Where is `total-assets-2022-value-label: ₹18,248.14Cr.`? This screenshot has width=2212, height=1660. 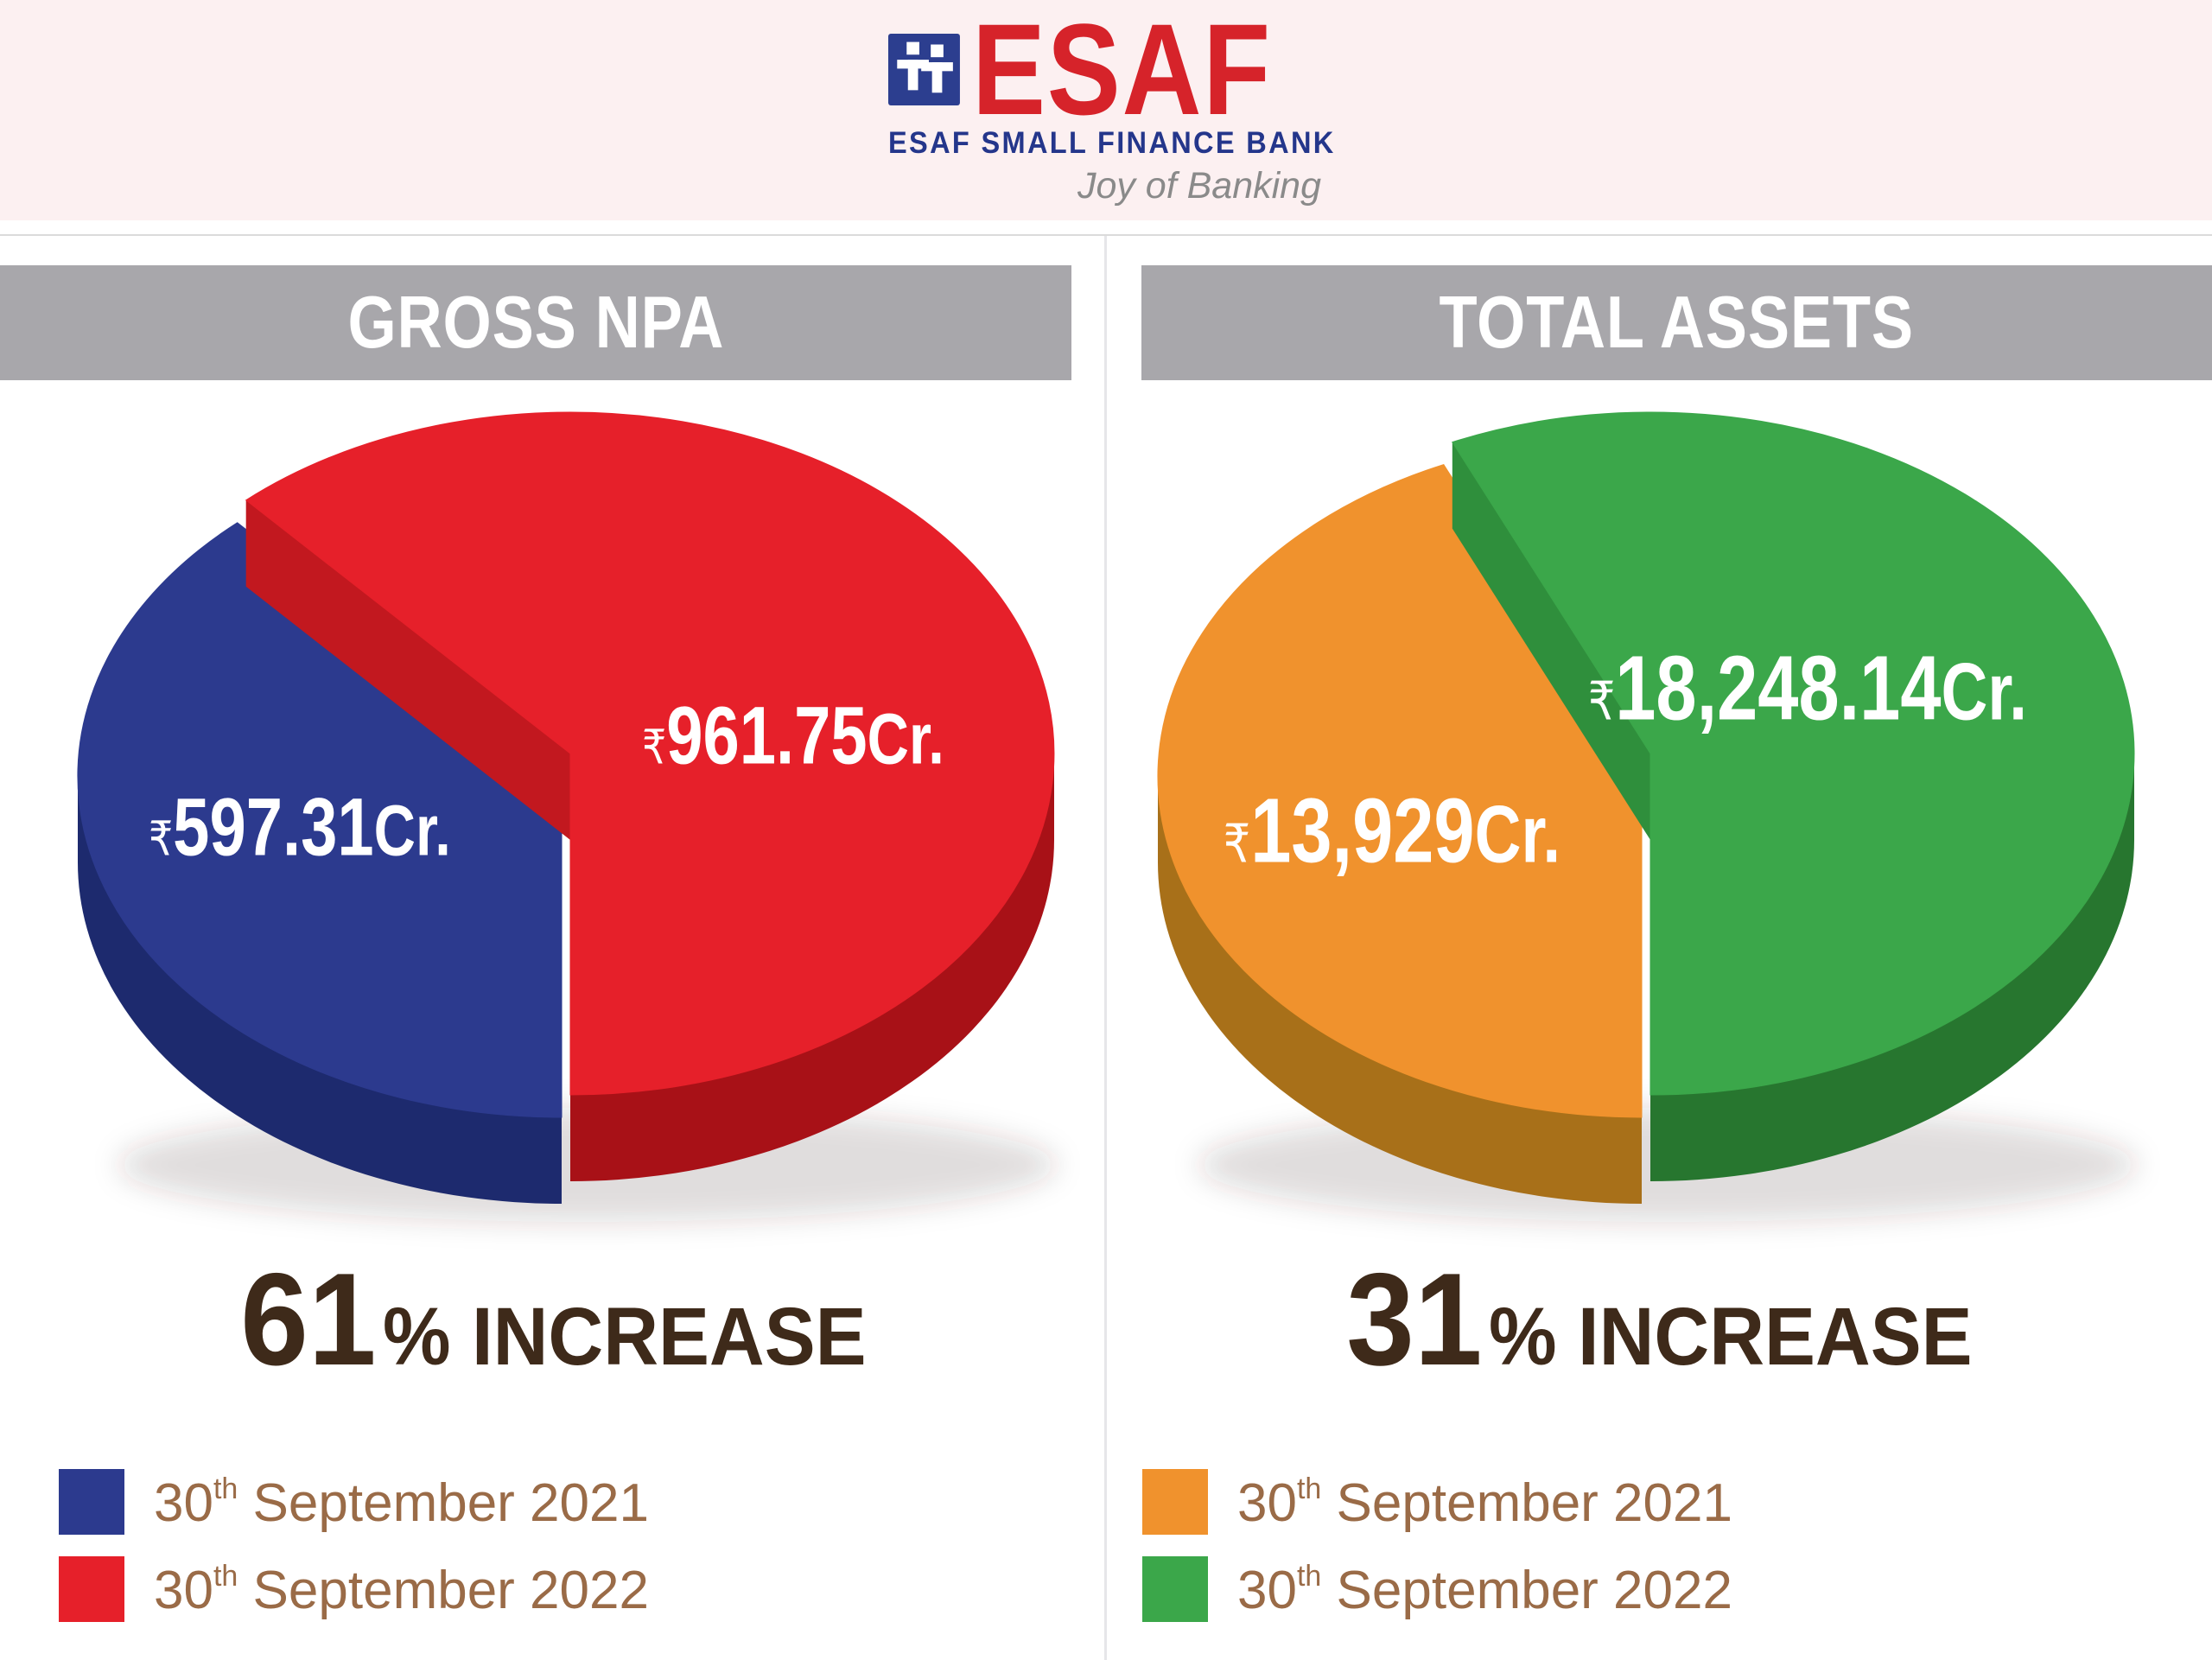
total-assets-2022-value-label: ₹18,248.14Cr. is located at coordinates (1808, 688).